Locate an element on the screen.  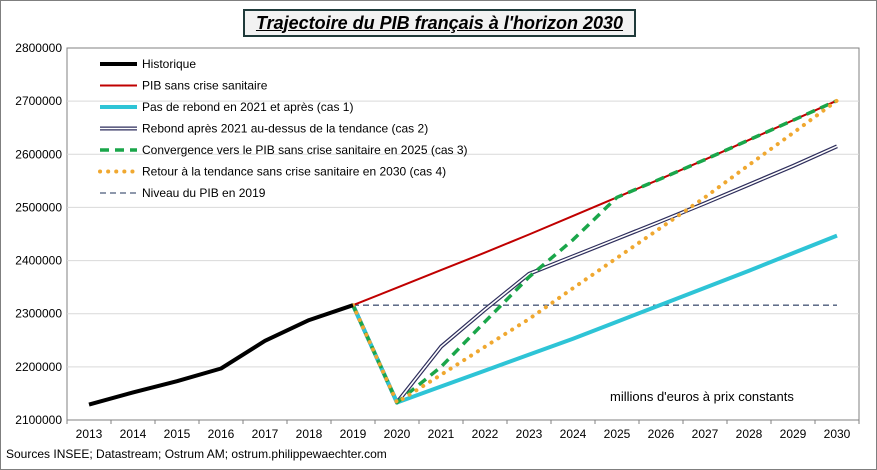
legend-label: Pas de rebond en 2021 et après (cas 1) is located at coordinates (247, 107).